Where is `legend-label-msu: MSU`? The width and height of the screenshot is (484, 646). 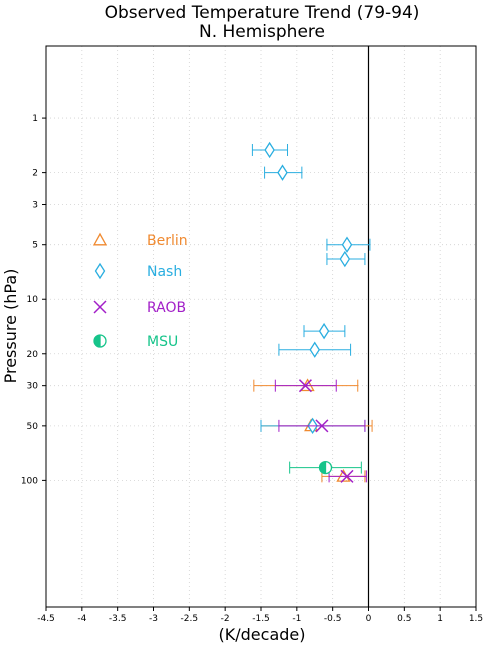 legend-label-msu: MSU is located at coordinates (162, 342).